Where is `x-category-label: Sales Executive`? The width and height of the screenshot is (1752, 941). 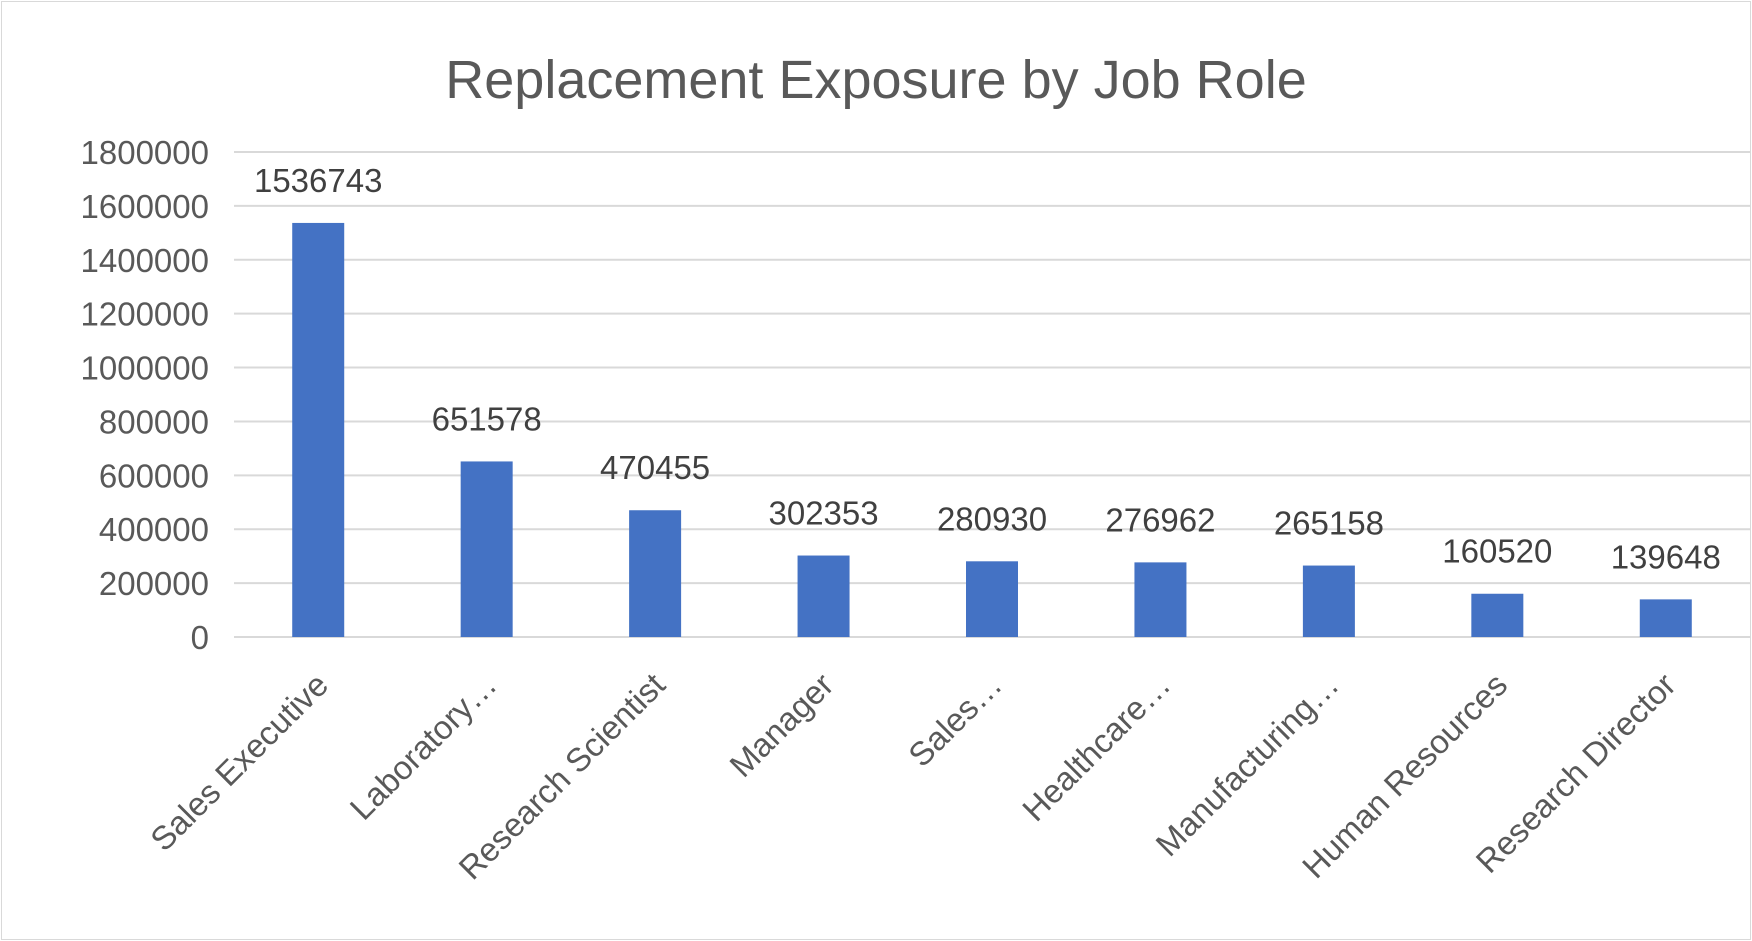 x-category-label: Sales Executive is located at coordinates (239, 762).